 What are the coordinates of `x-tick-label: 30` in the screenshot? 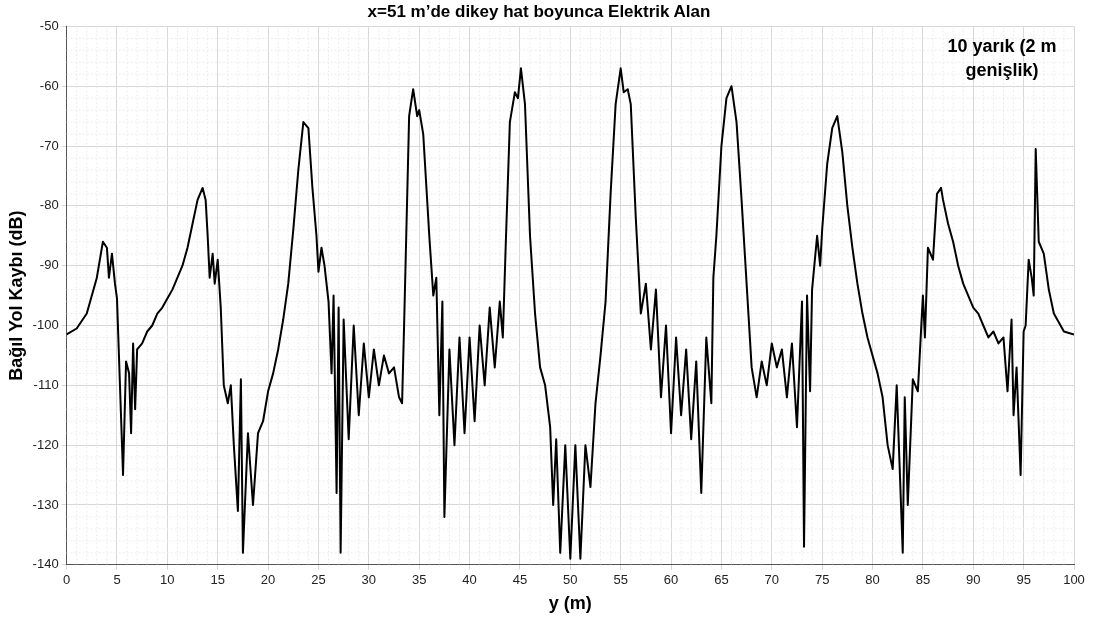 It's located at (369, 580).